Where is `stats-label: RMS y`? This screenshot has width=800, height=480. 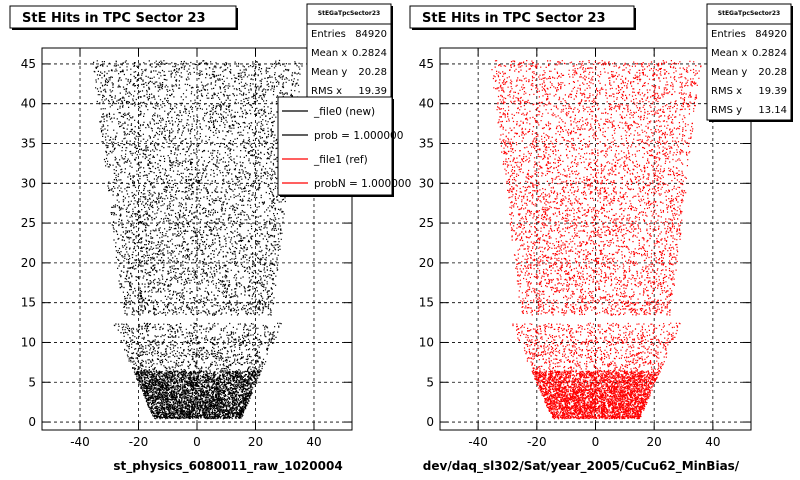 stats-label: RMS y is located at coordinates (726, 110).